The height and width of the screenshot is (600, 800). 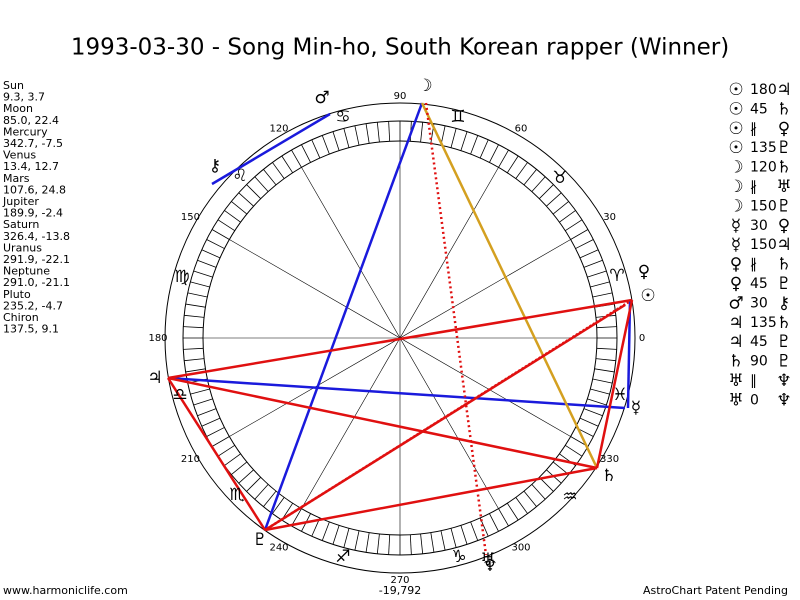 What do you see at coordinates (735, 206) in the screenshot?
I see `aspect-planet: ☽` at bounding box center [735, 206].